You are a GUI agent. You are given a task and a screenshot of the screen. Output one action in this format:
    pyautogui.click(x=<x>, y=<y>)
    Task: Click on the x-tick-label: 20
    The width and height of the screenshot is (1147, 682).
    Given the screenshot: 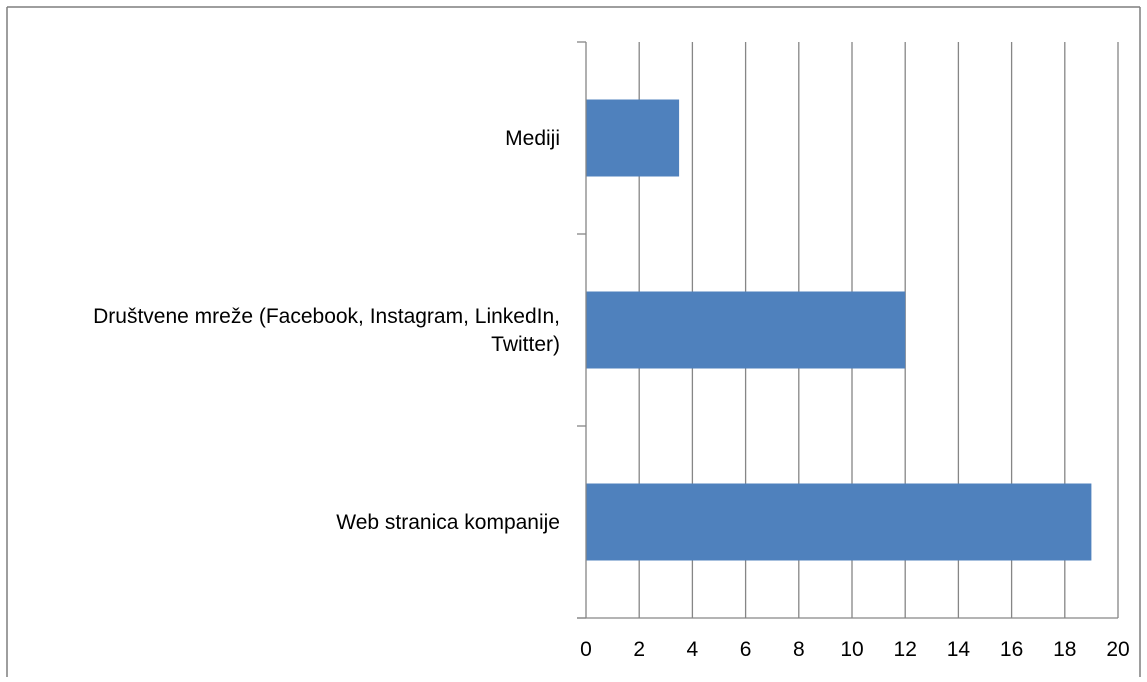 What is the action you would take?
    pyautogui.click(x=1117, y=649)
    